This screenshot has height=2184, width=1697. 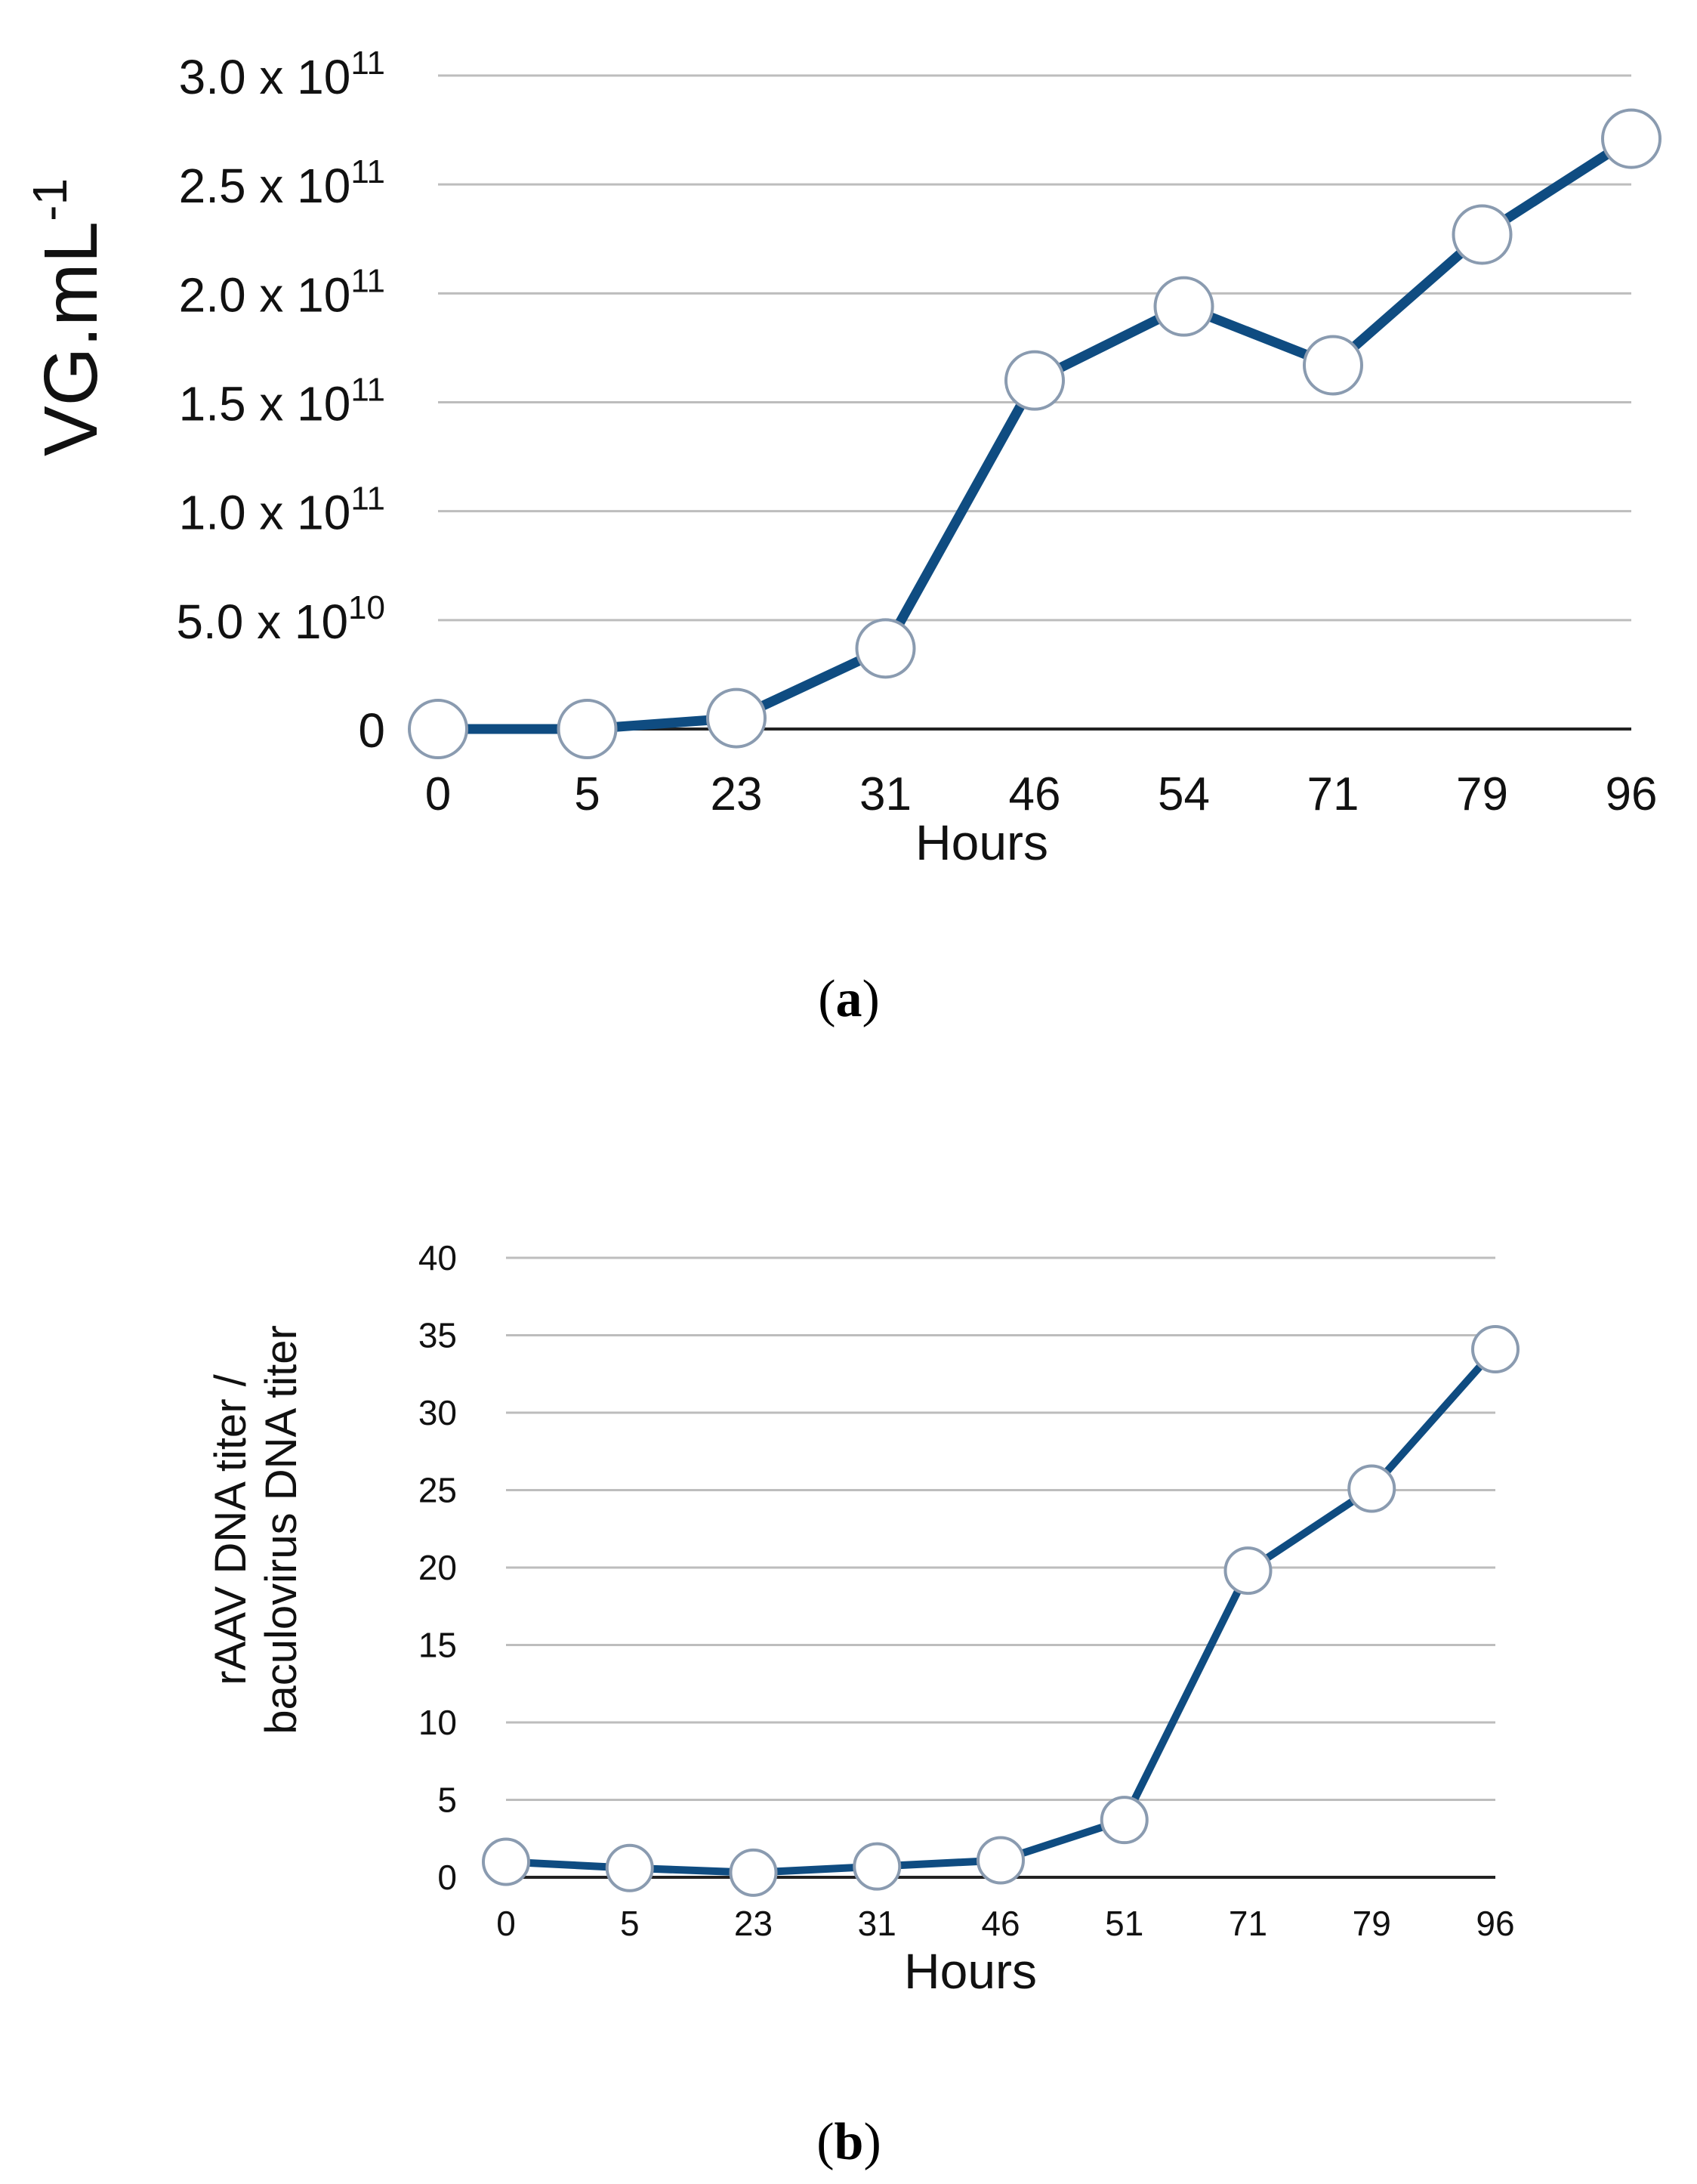 What do you see at coordinates (1124, 1923) in the screenshot?
I see `x-tick-label: 51` at bounding box center [1124, 1923].